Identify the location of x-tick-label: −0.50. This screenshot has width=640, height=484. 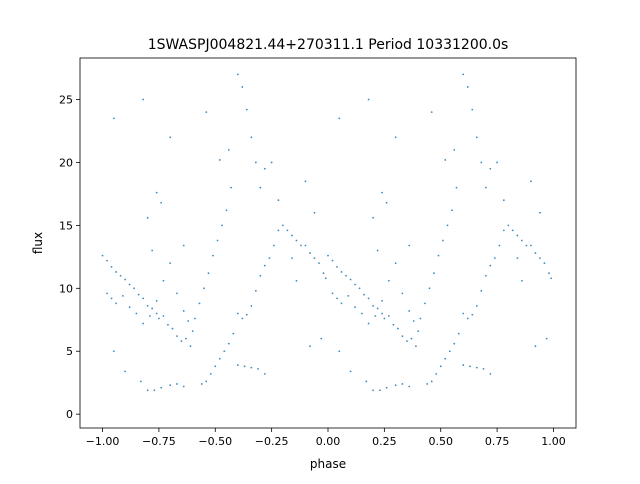
(215, 441).